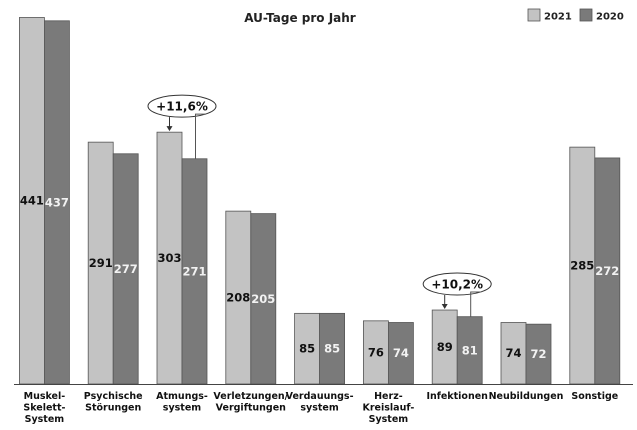 This screenshot has height=430, width=637. What do you see at coordinates (113, 408) in the screenshot?
I see `category-label-1: Störungen` at bounding box center [113, 408].